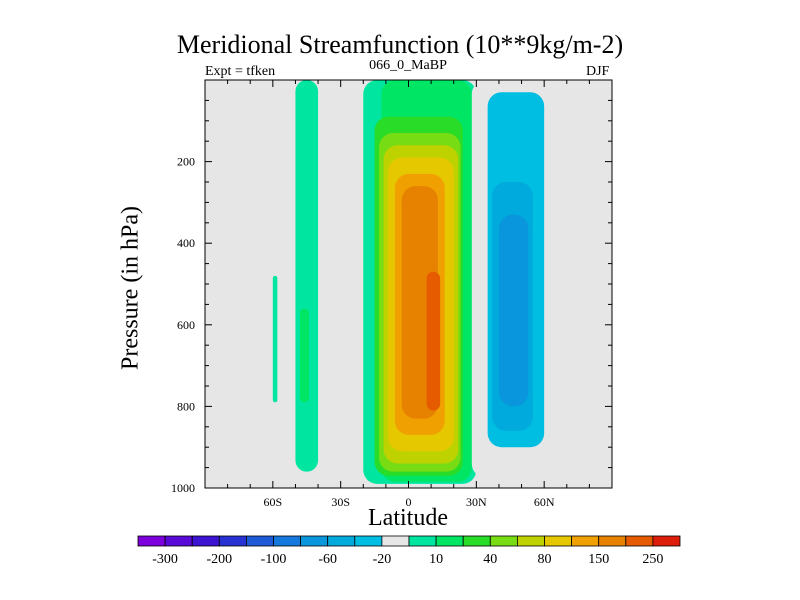 This screenshot has width=800, height=600. Describe the element at coordinates (652, 559) in the screenshot. I see `colorbar-label: 250` at that location.